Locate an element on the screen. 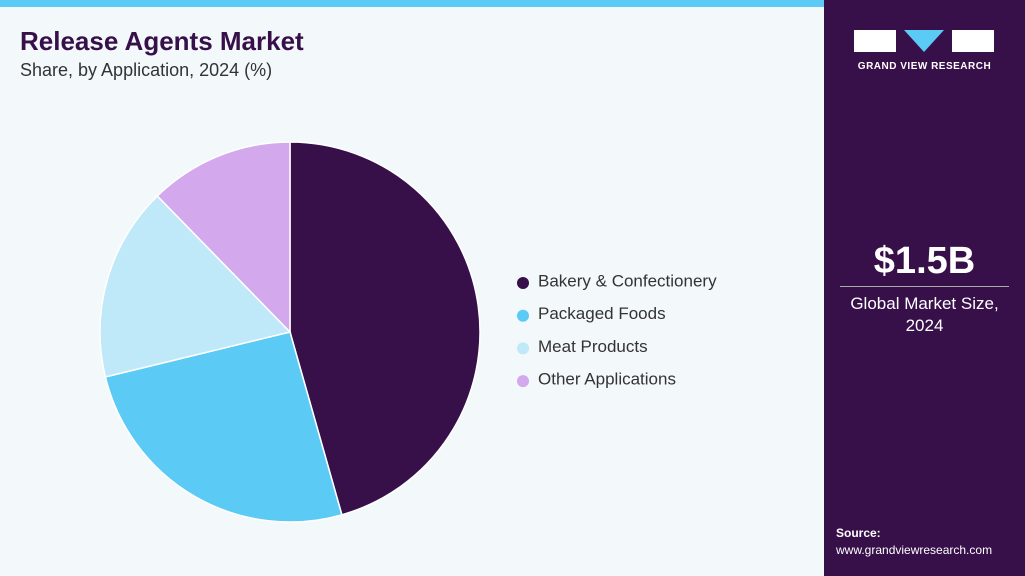 The image size is (1025, 576). source-label: Source: is located at coordinates (858, 533).